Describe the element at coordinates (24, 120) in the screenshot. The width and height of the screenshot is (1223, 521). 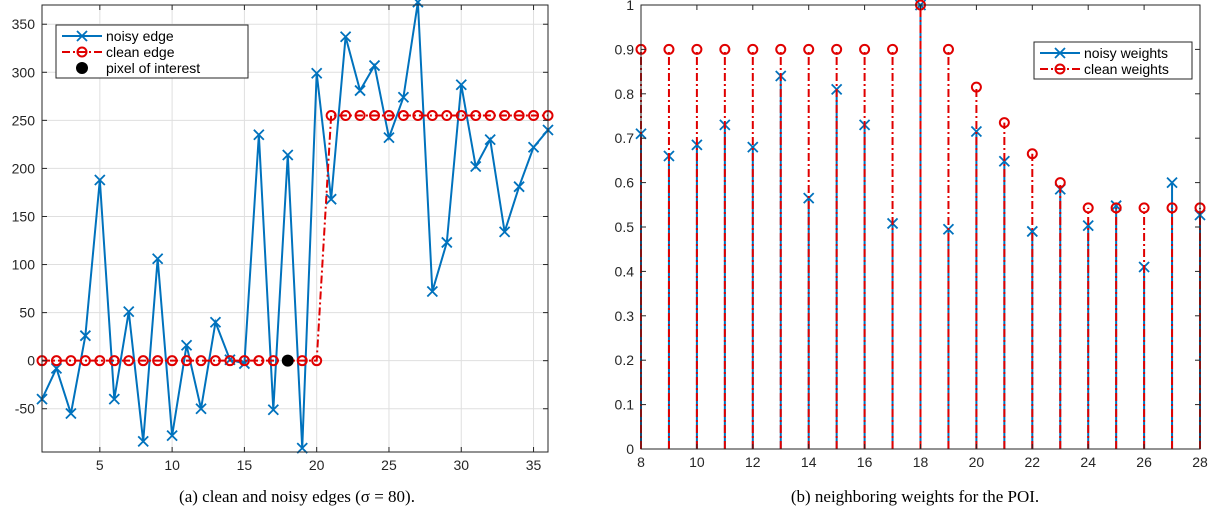
I see `y-tick-label: 250` at that location.